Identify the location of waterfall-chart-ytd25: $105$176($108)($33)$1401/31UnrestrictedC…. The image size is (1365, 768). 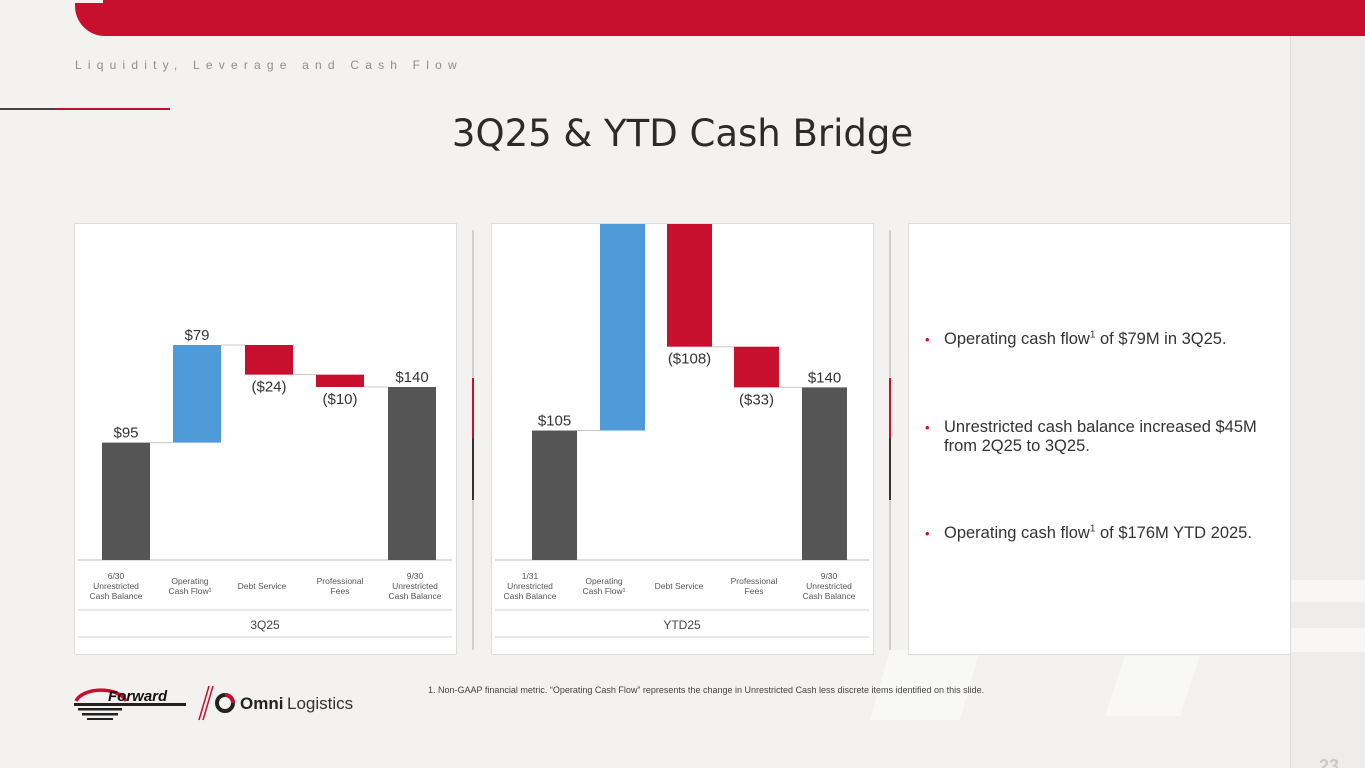
(682, 431).